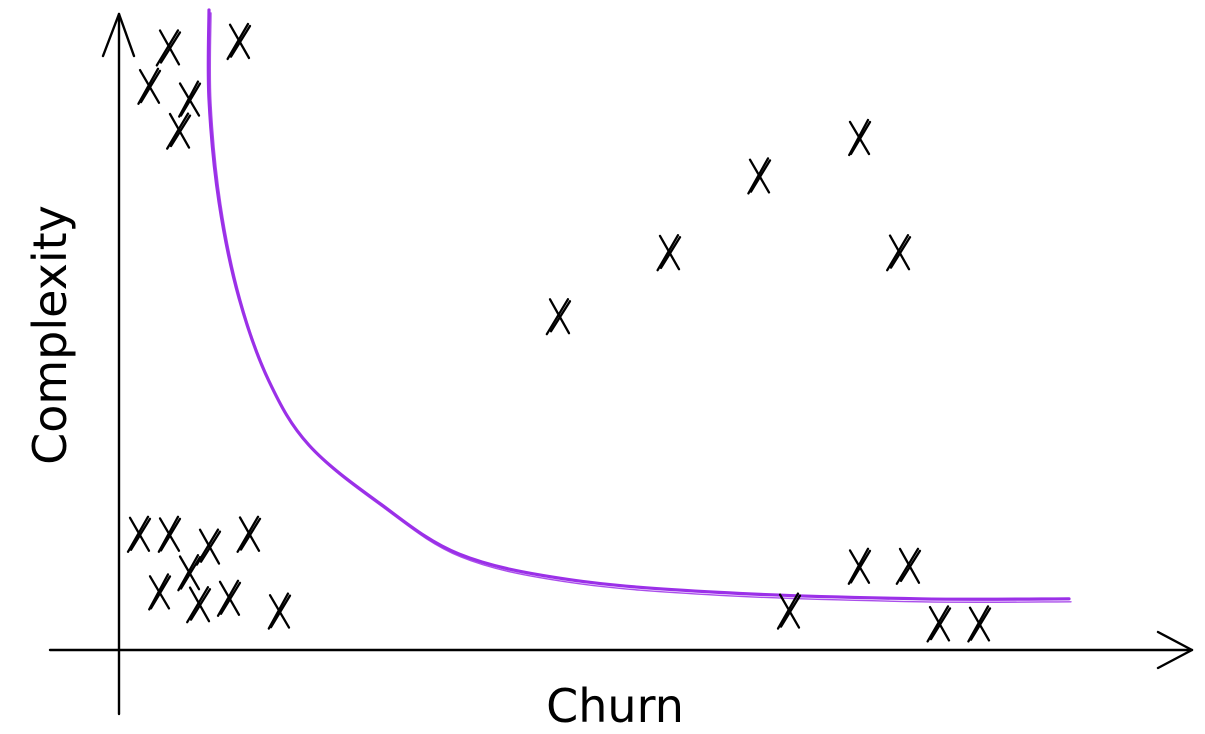 The image size is (1205, 734). I want to click on x-axis-arrowhead, so click(1175, 650).